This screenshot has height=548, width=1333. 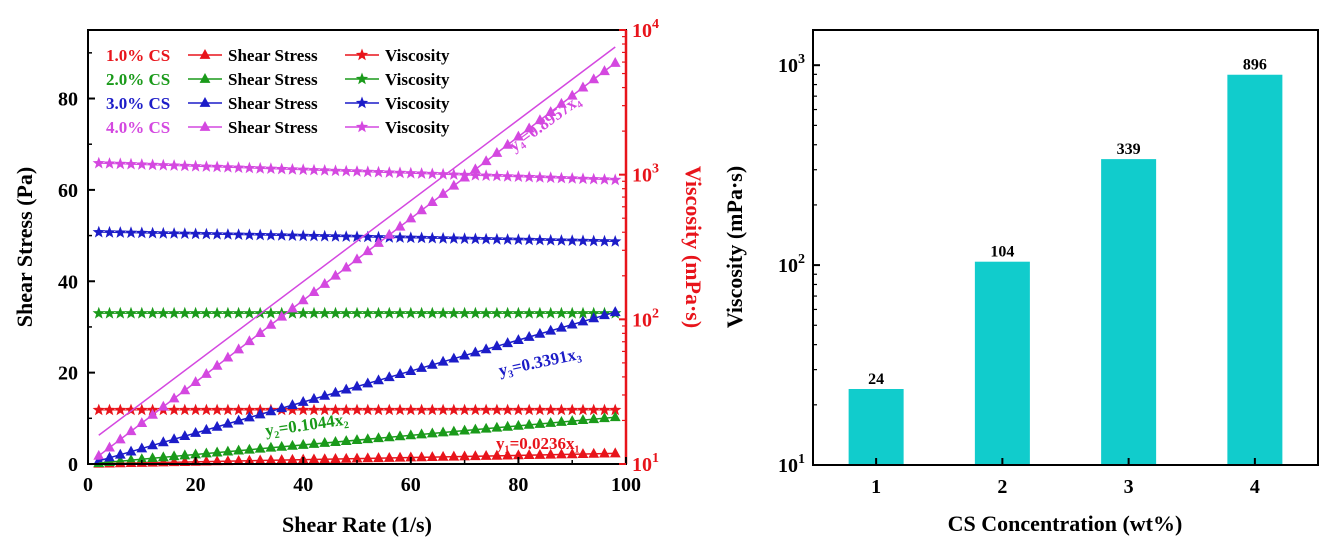 I want to click on bar-x-axis-label: CS Concentration (wt%), so click(x=1065, y=523).